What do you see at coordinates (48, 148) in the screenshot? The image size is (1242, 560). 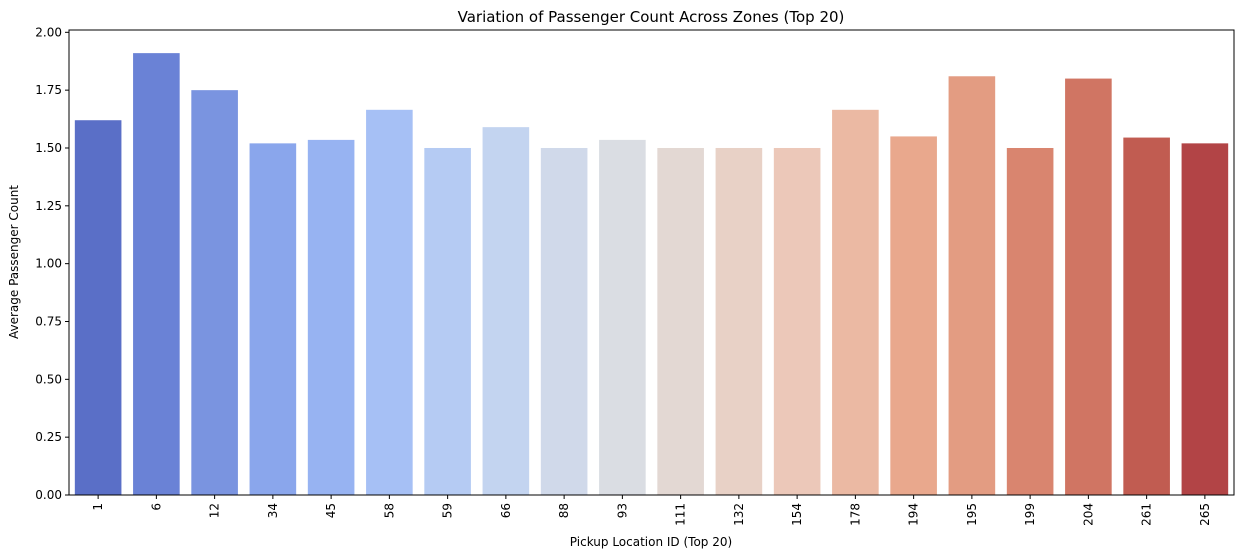 I see `y-tick-label: 1.50` at bounding box center [48, 148].